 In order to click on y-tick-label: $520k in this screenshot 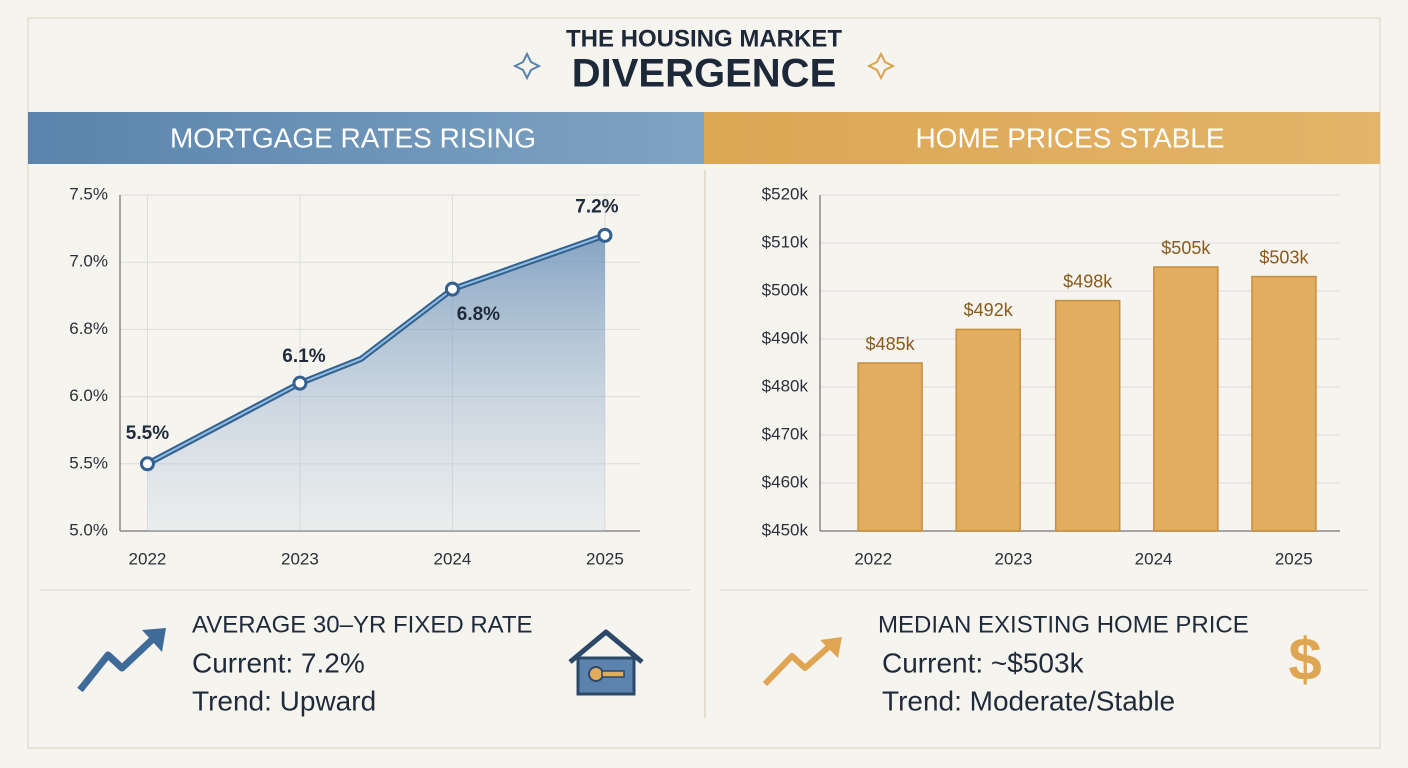, I will do `click(785, 193)`.